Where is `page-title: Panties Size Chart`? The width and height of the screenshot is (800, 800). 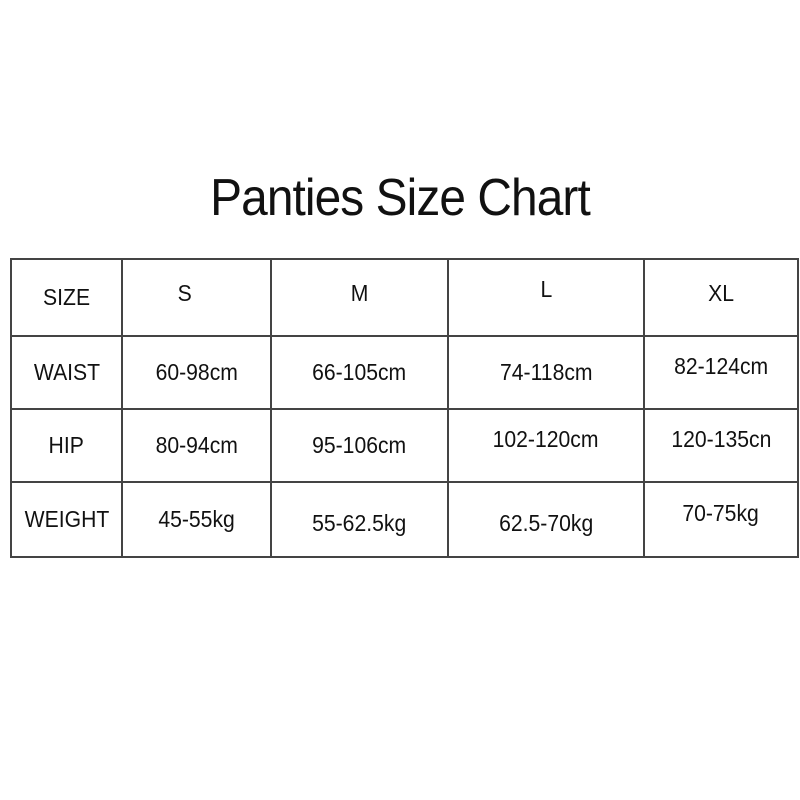 page-title: Panties Size Chart is located at coordinates (400, 198).